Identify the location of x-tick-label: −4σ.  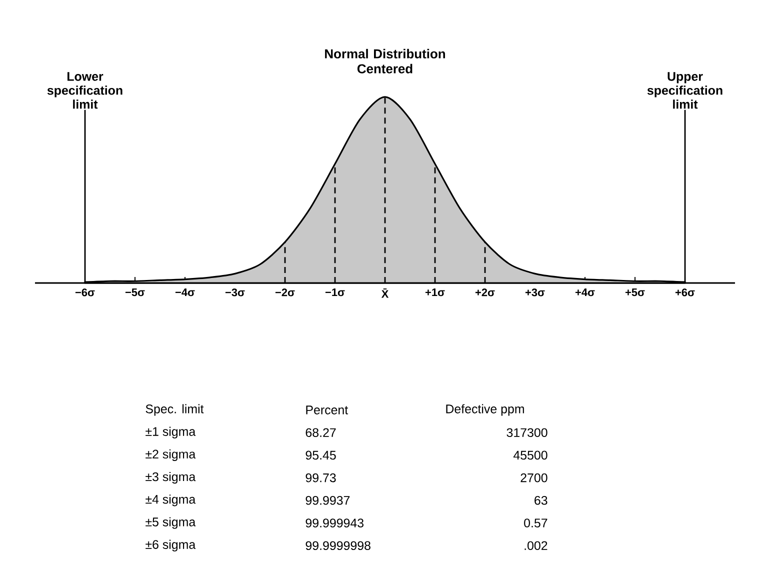
(185, 292).